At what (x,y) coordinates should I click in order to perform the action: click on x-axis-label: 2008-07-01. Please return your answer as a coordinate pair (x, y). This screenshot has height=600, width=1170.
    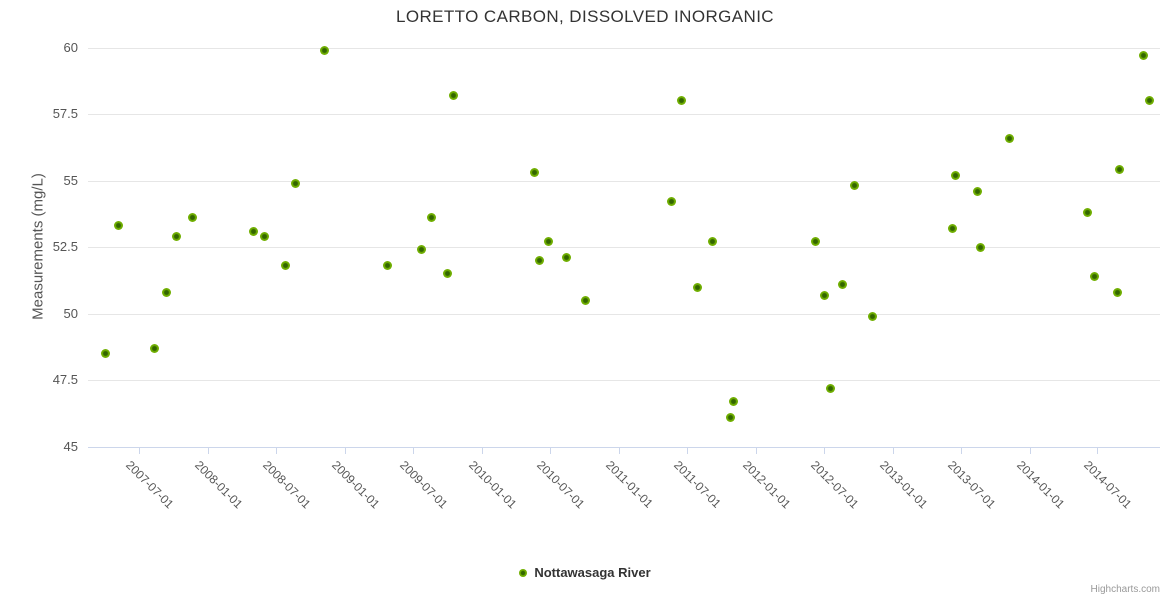
    Looking at the image, I should click on (287, 484).